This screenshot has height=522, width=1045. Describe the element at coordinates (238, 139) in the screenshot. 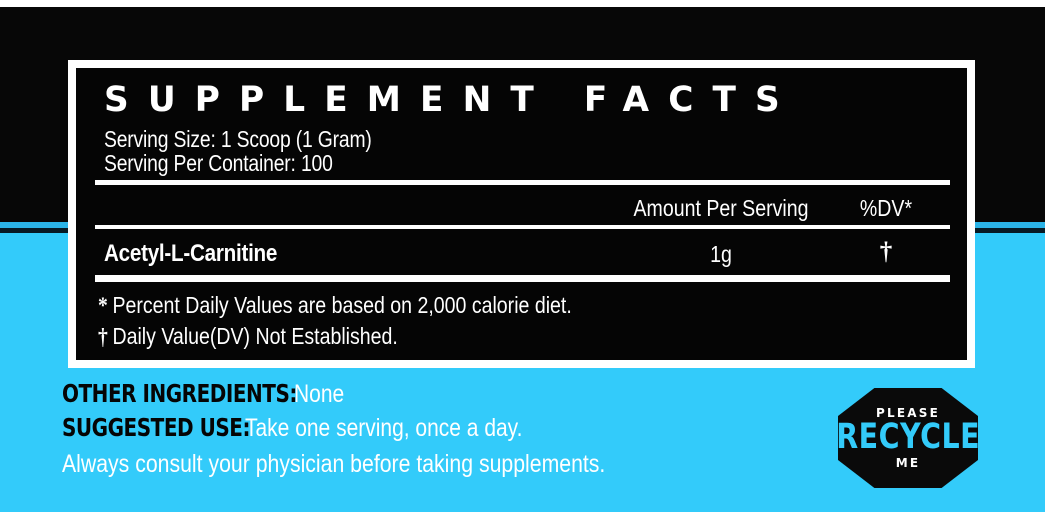

I see `serving-size-text: Serving Size: 1 Scoop (1 Gram)` at that location.